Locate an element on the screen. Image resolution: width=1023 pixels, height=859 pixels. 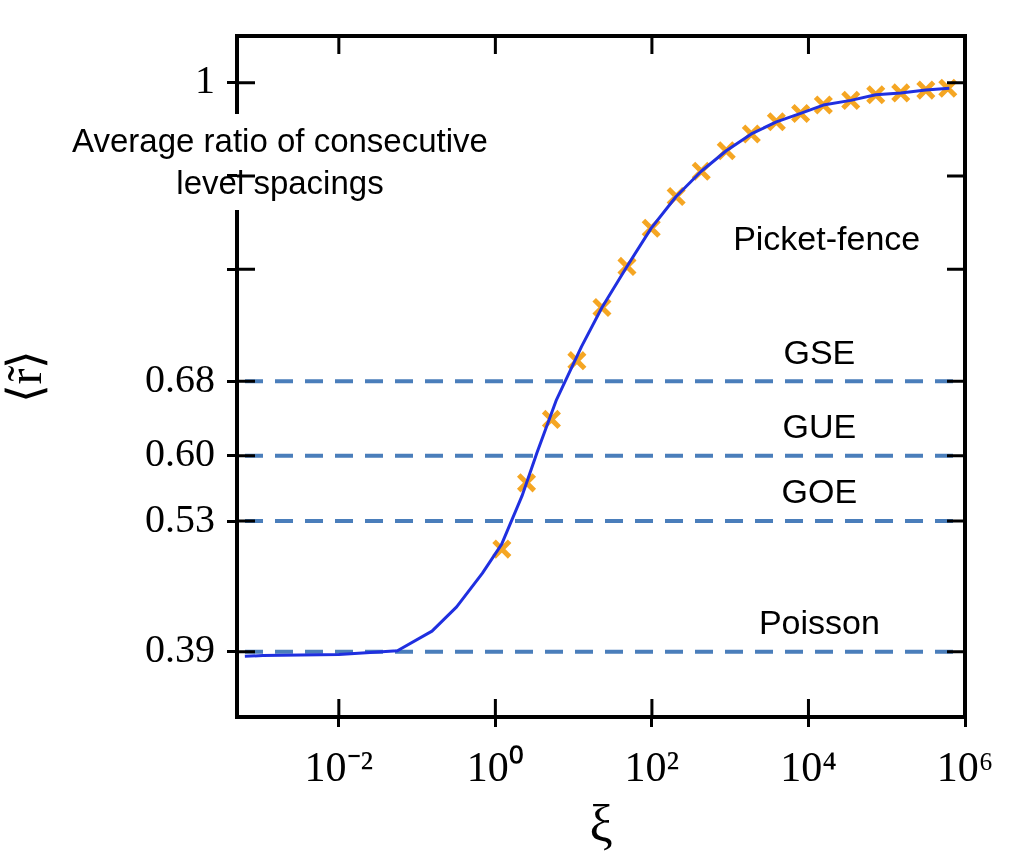
y-tick-label: 0.60 is located at coordinates (180, 453).